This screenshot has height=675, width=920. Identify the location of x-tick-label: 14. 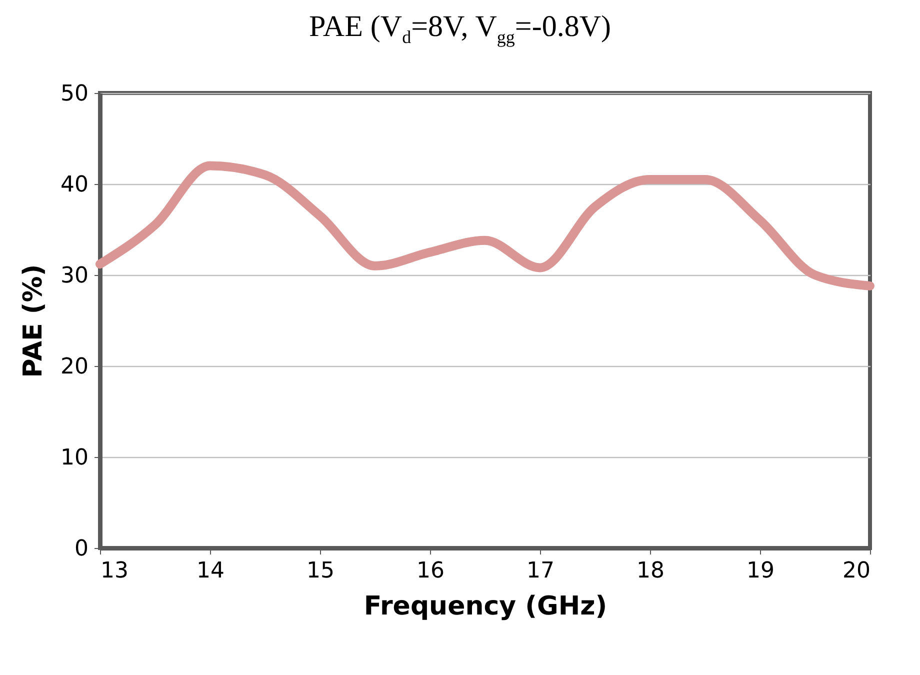
(210, 571).